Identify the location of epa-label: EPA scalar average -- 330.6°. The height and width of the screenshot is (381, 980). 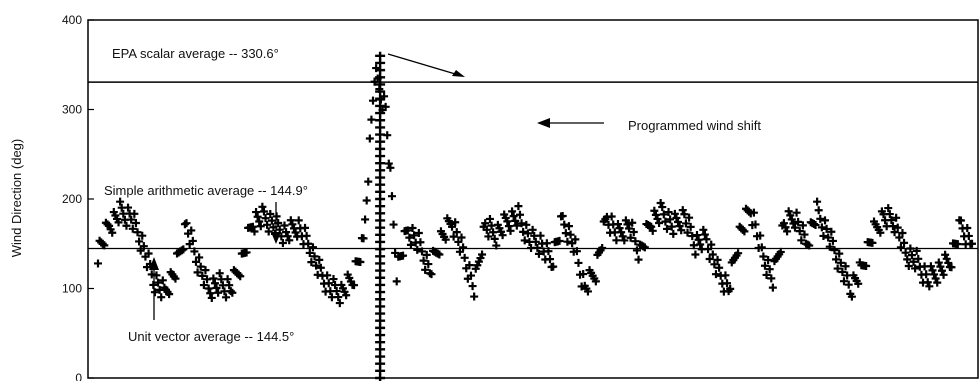
(195, 53).